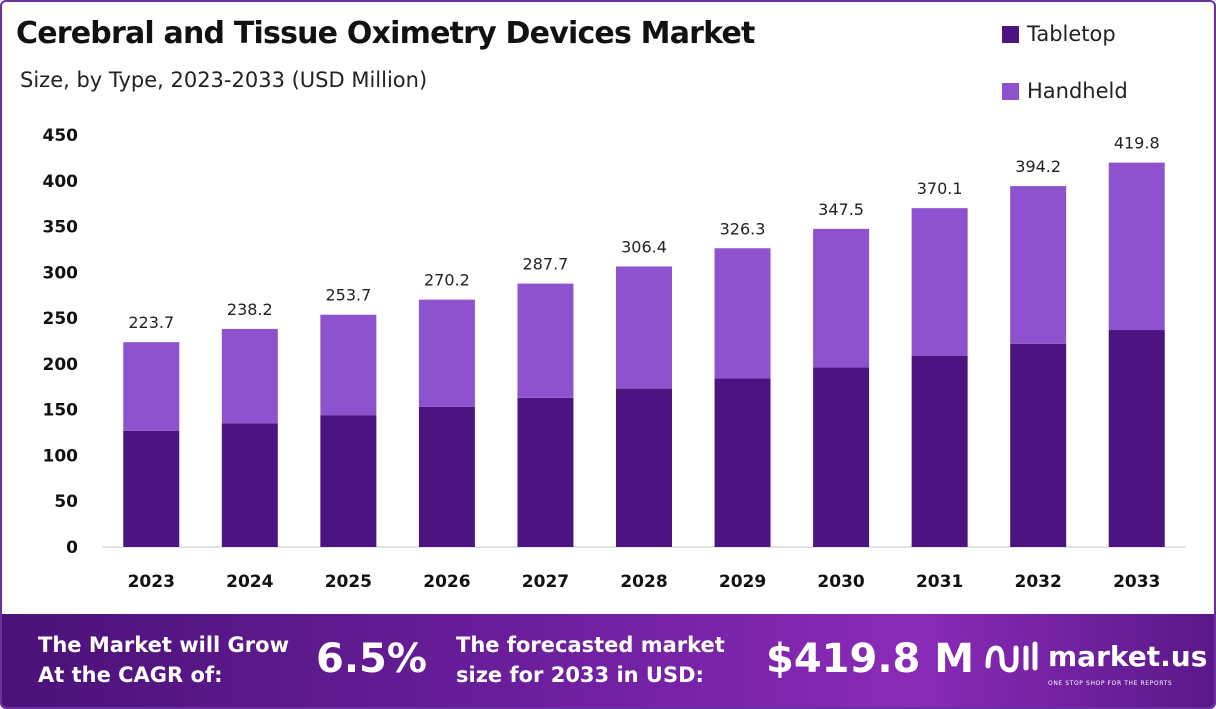 The image size is (1216, 709). I want to click on bar-handheld-2031, so click(939, 282).